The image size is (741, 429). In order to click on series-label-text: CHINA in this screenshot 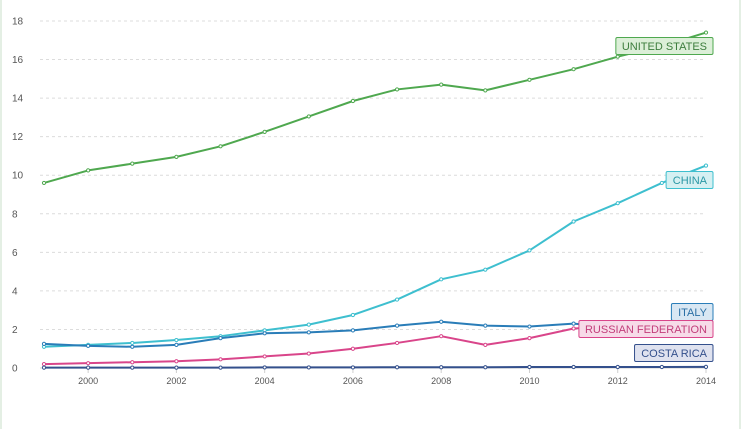, I will do `click(690, 181)`.